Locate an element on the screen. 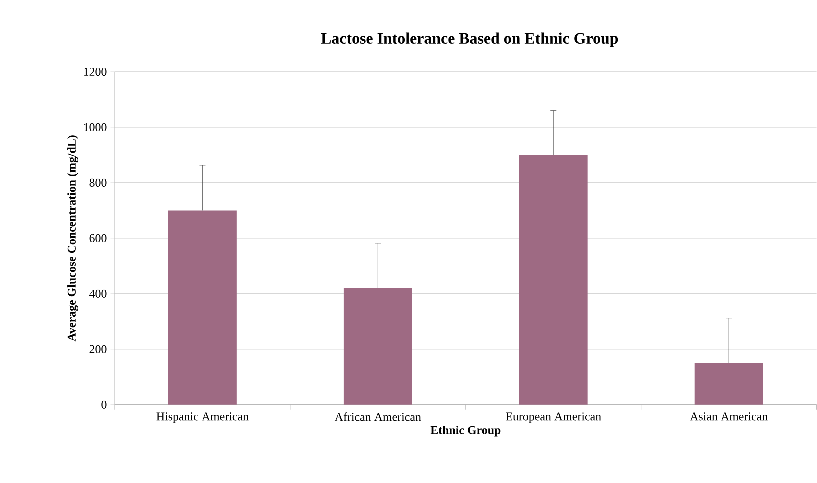  y-tick-label: 800 is located at coordinates (98, 183).